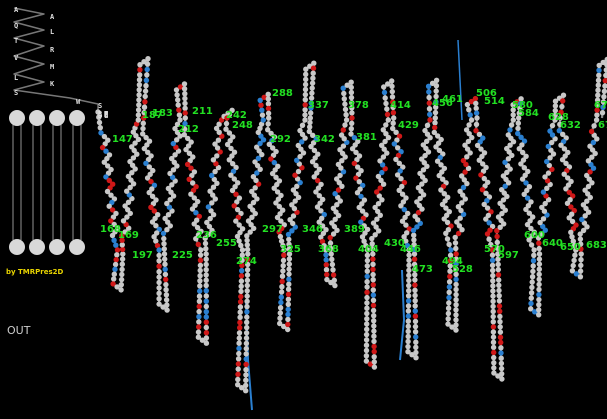 This screenshot has width=607, height=419. What do you see at coordinates (52, 84) in the screenshot?
I see `n-terminal-residue-label: K` at bounding box center [52, 84].